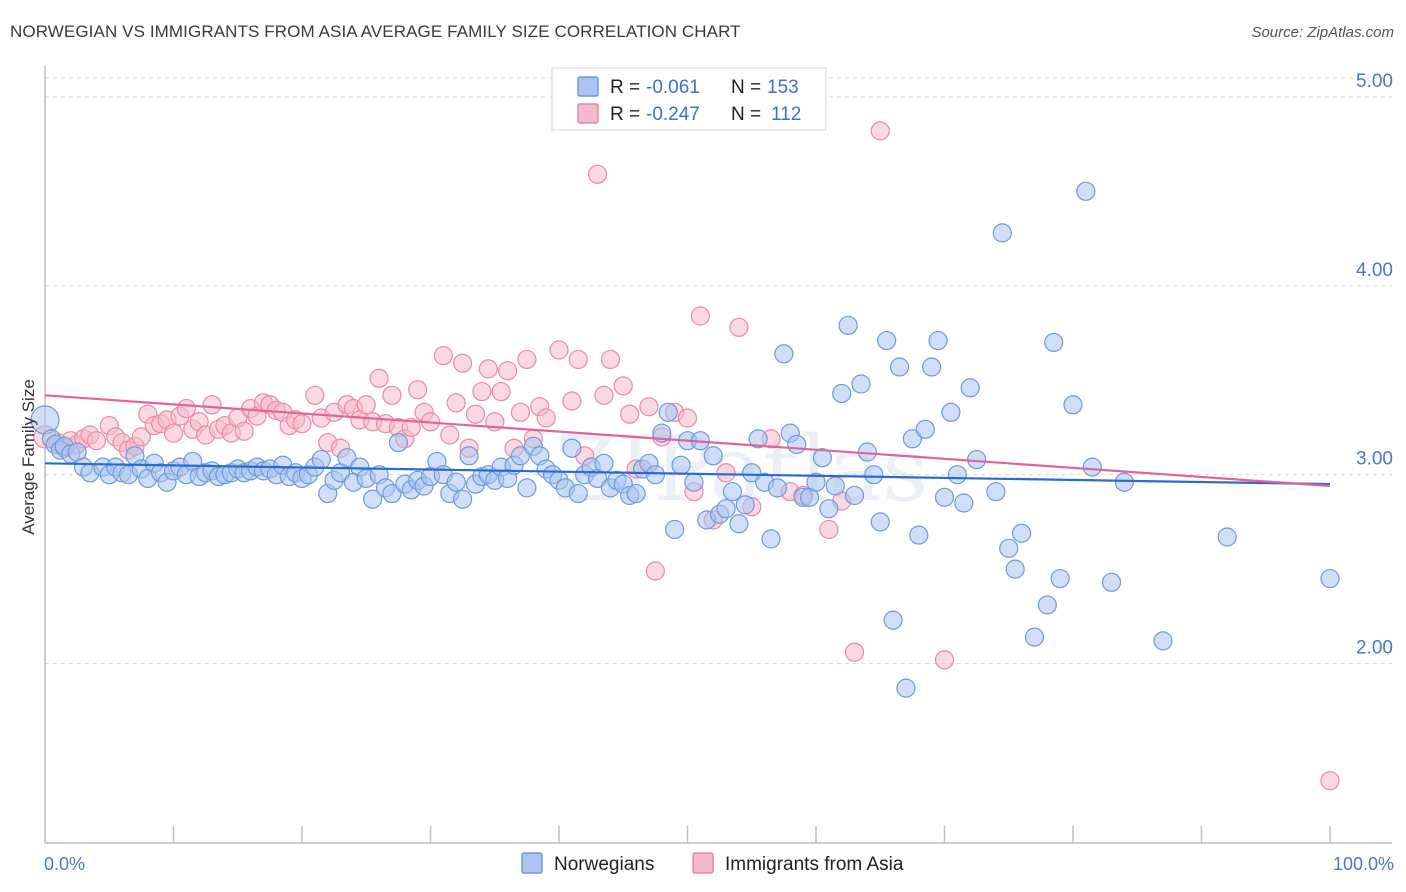 This screenshot has height=892, width=1406. Describe the element at coordinates (625, 87) in the screenshot. I see `stats-r-label-1: R =` at that location.